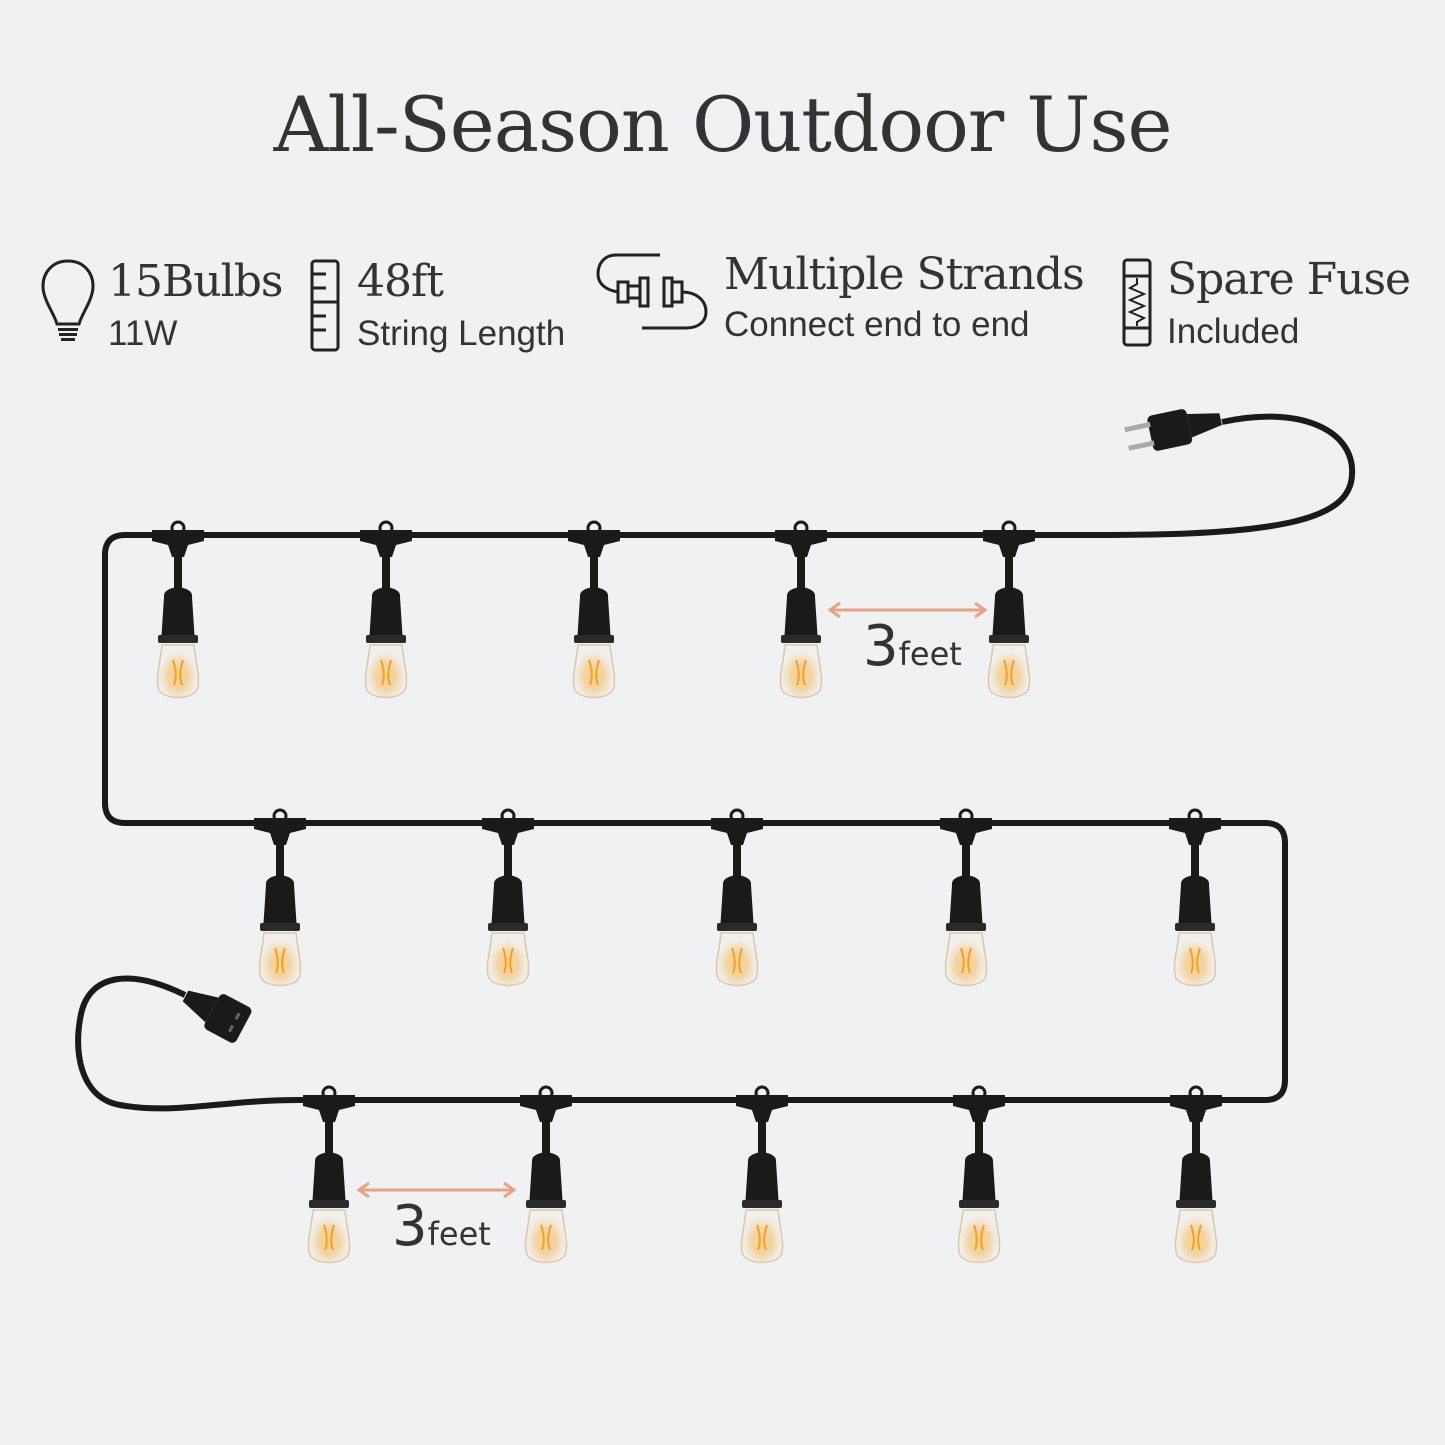 Image resolution: width=1445 pixels, height=1445 pixels. Describe the element at coordinates (325, 305) in the screenshot. I see `ruler-icon` at that location.